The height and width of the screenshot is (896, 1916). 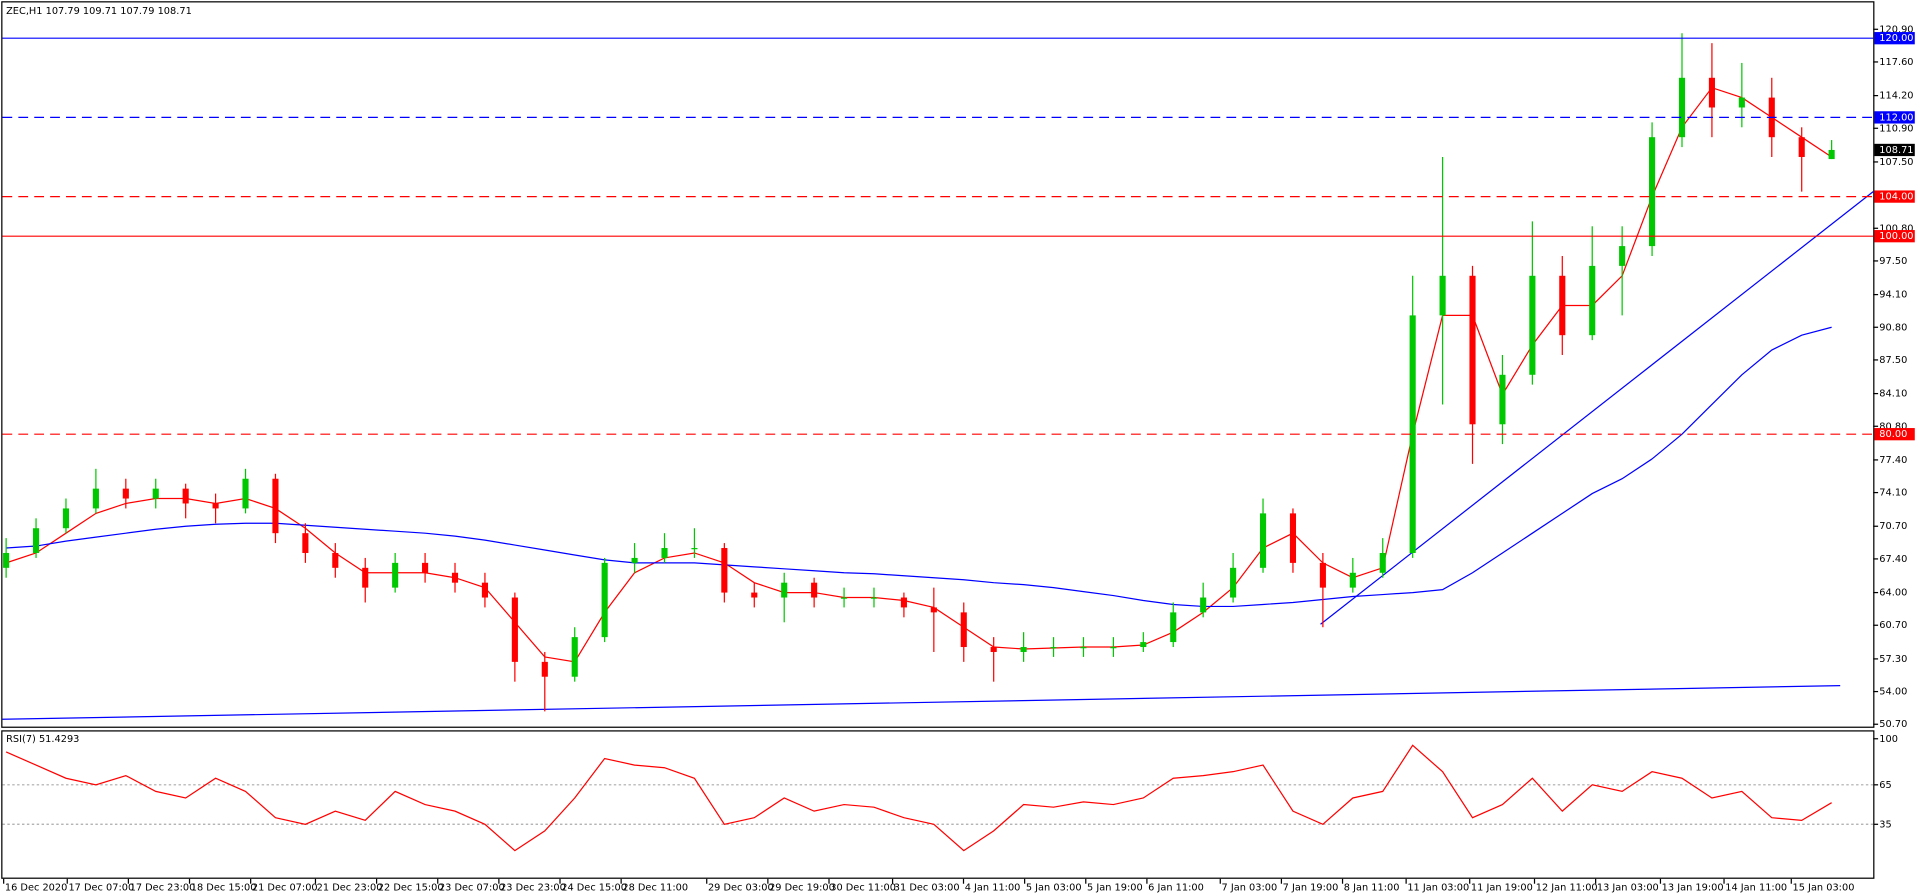 What do you see at coordinates (1896, 236) in the screenshot?
I see `level-label: 100.00` at bounding box center [1896, 236].